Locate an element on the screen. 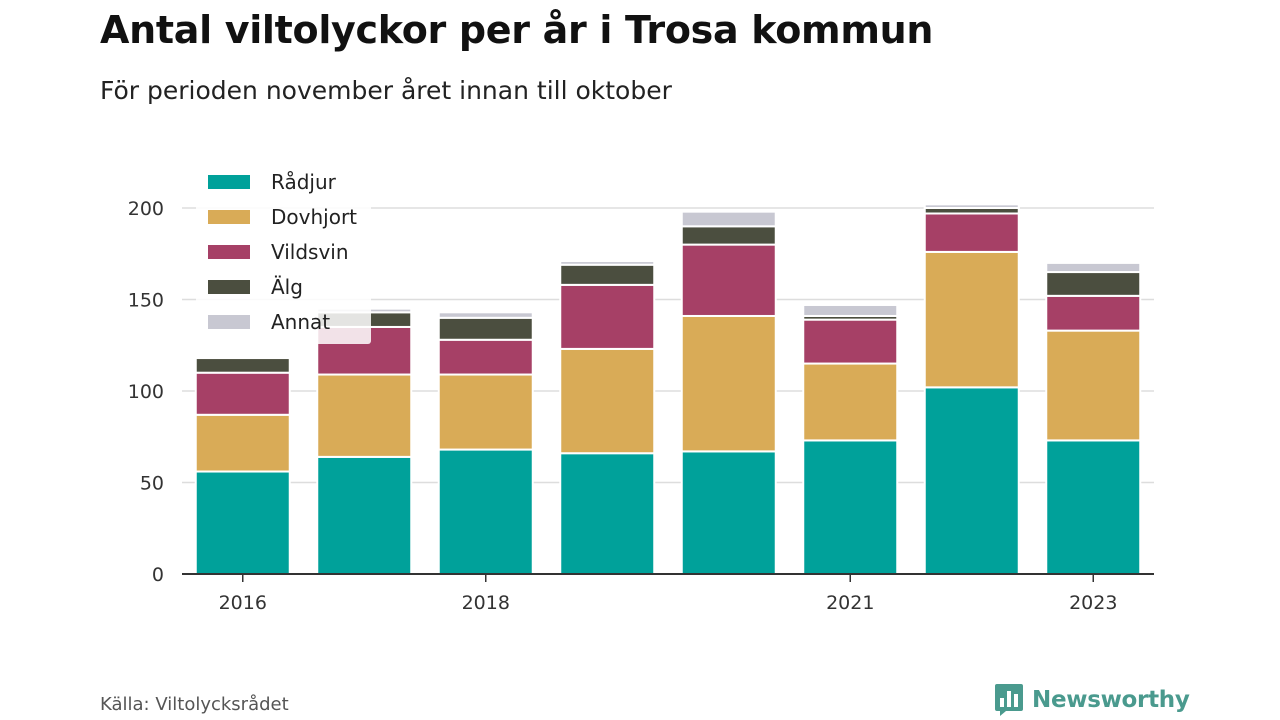 The width and height of the screenshot is (1280, 720). y-tick-label: 50 is located at coordinates (152, 484).